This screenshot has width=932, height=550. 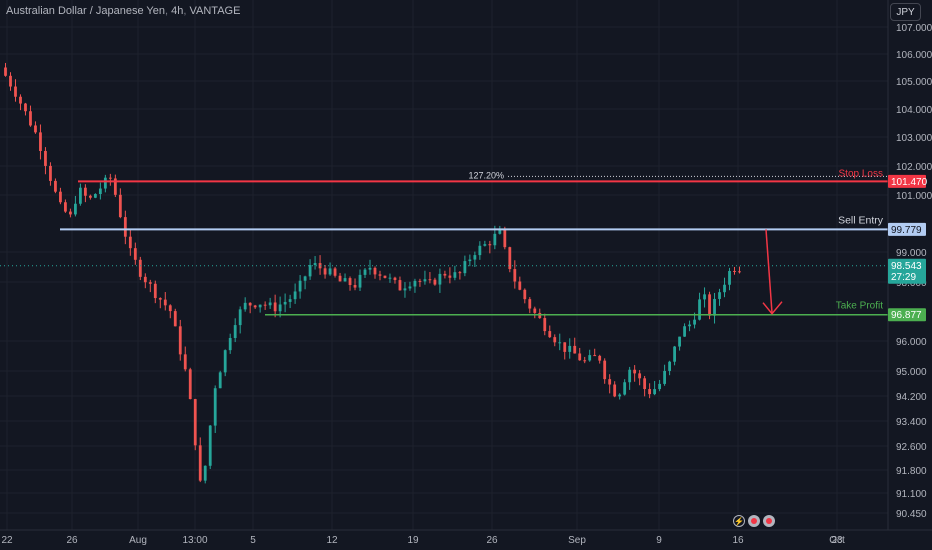 What do you see at coordinates (911, 447) in the screenshot?
I see `price-tick-label: 92.600` at bounding box center [911, 447].